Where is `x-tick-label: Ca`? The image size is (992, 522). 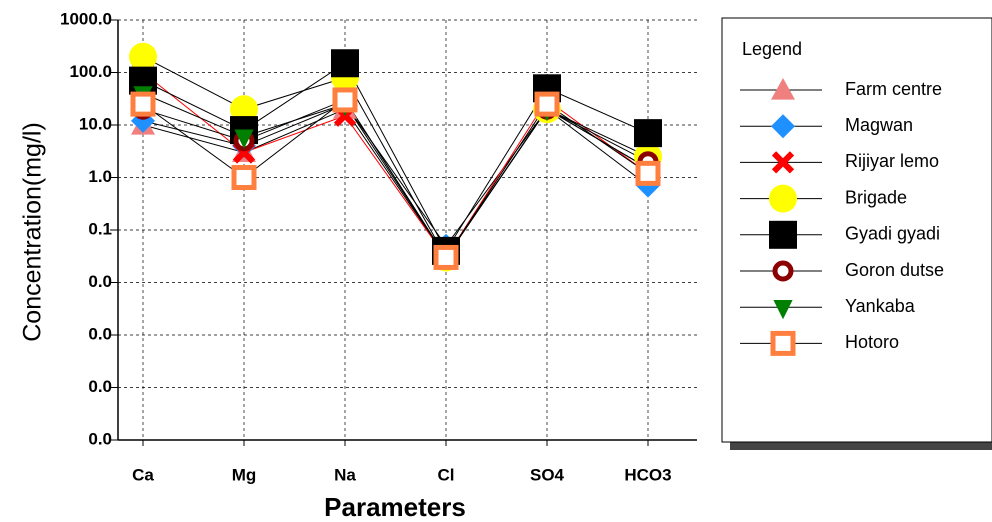 x-tick-label: Ca is located at coordinates (143, 474).